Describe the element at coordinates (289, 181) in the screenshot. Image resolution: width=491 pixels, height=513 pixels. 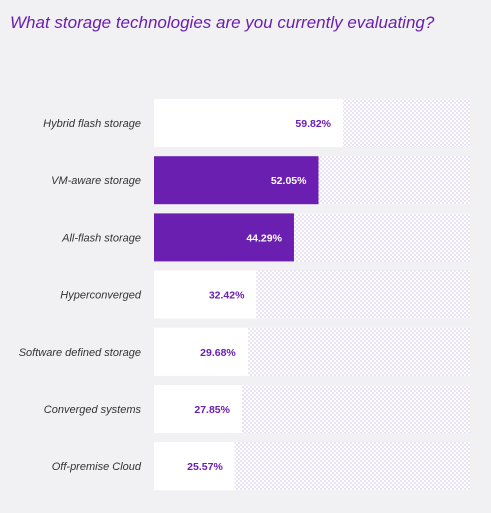
I see `value-label: 52.05%` at that location.